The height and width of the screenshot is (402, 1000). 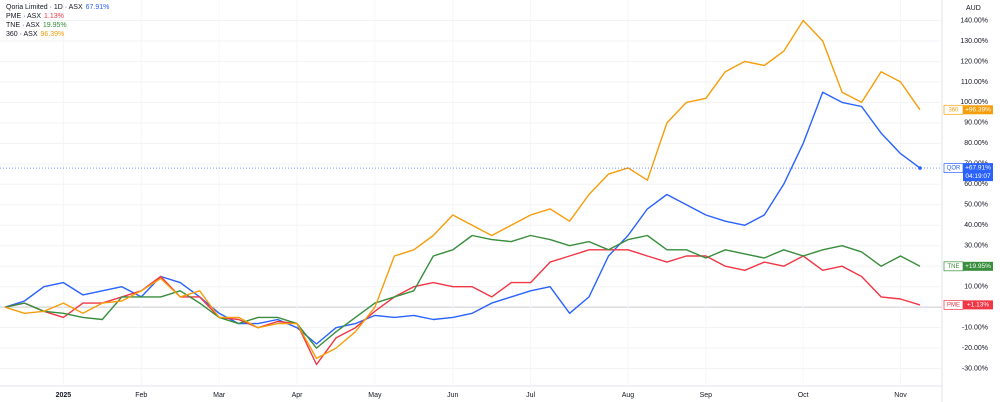 I want to click on x-tick-label: Apr, so click(x=298, y=395).